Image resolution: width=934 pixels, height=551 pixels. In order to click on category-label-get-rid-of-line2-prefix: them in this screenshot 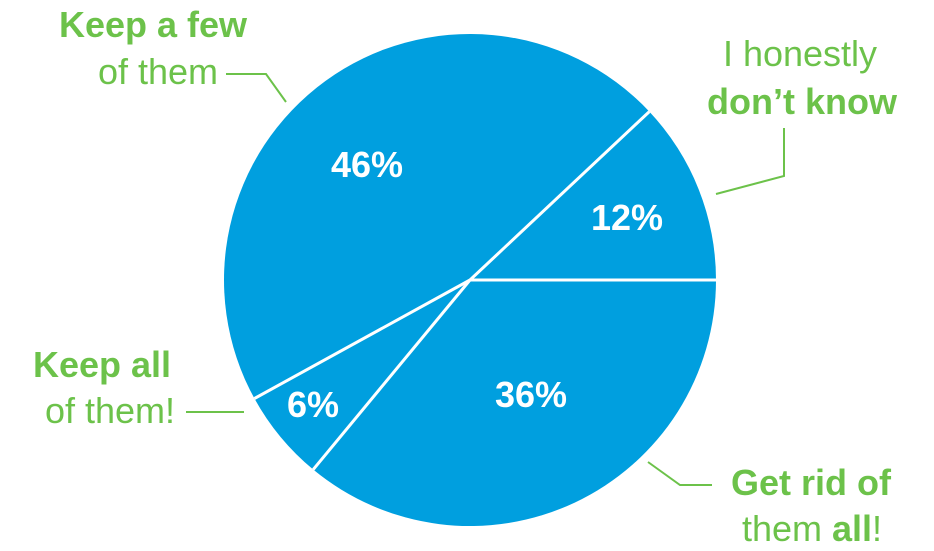, I will do `click(787, 528)`.